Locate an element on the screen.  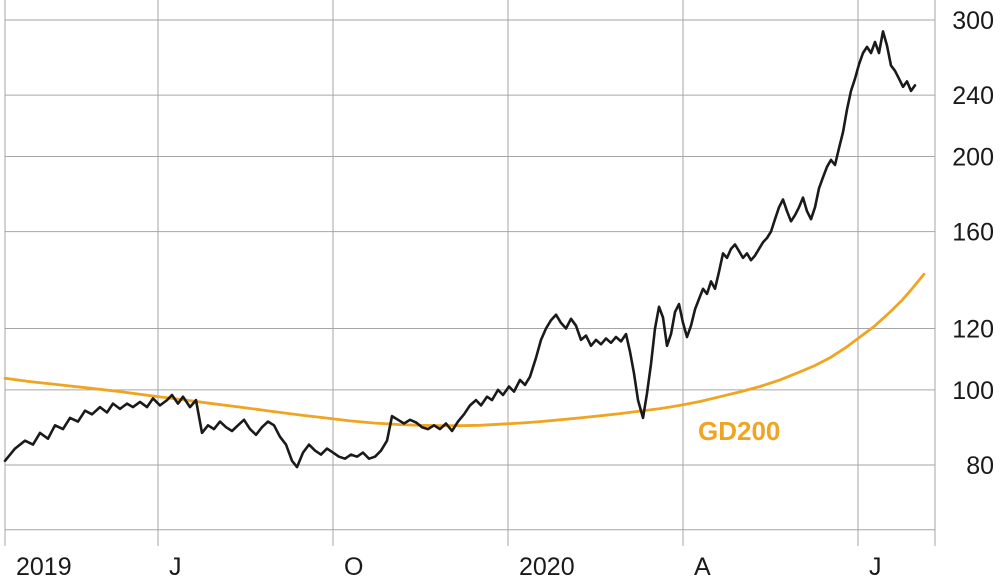
y-axis-label: 240 is located at coordinates (973, 96).